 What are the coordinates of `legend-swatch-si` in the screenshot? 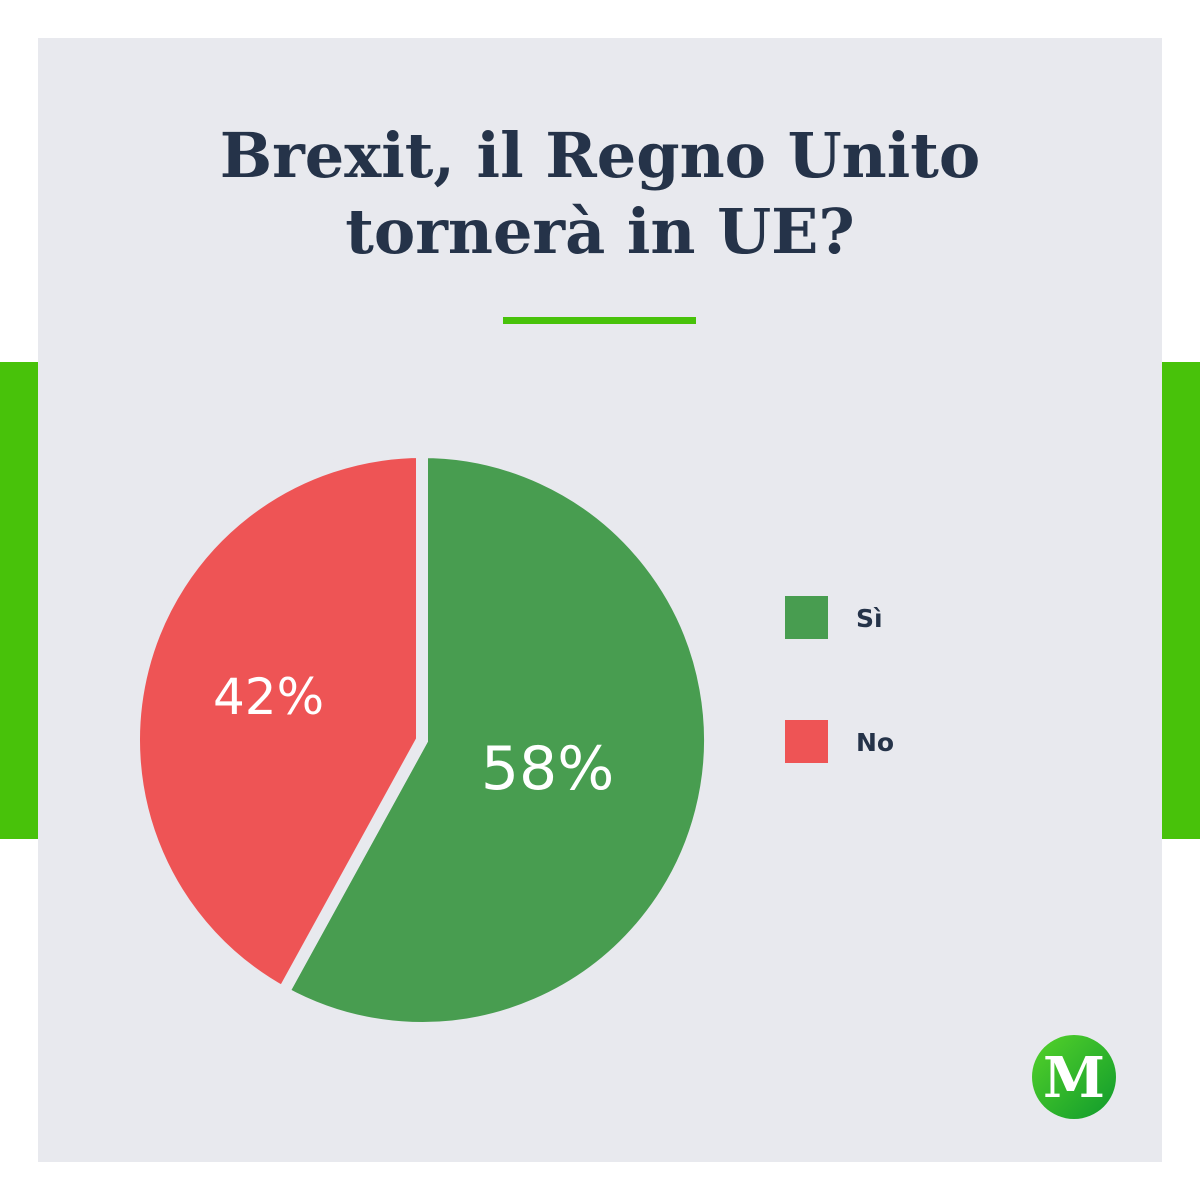 It's located at (806, 617).